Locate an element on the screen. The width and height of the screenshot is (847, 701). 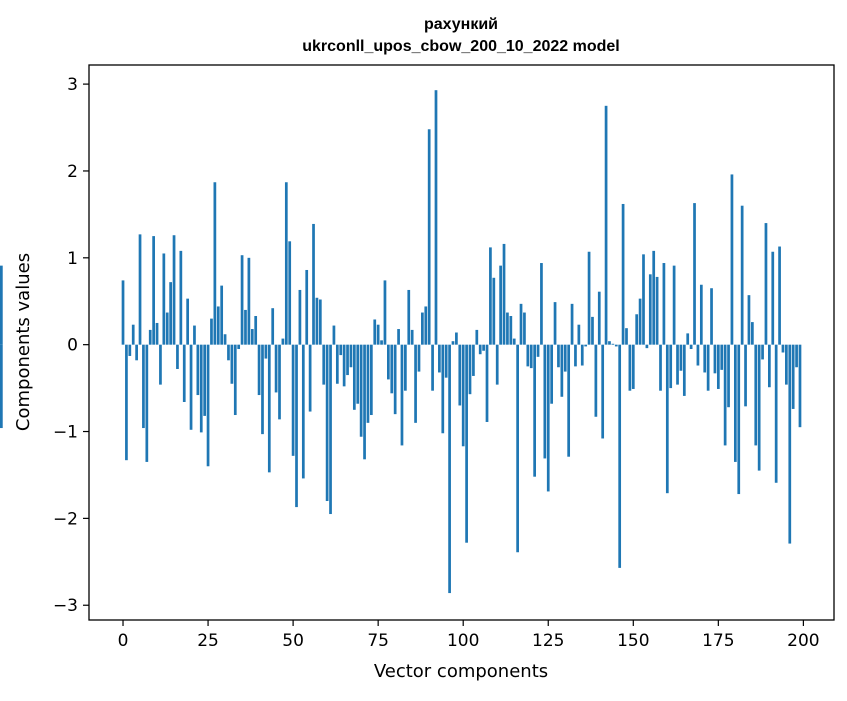
x-tick-label: 175 is located at coordinates (718, 641).